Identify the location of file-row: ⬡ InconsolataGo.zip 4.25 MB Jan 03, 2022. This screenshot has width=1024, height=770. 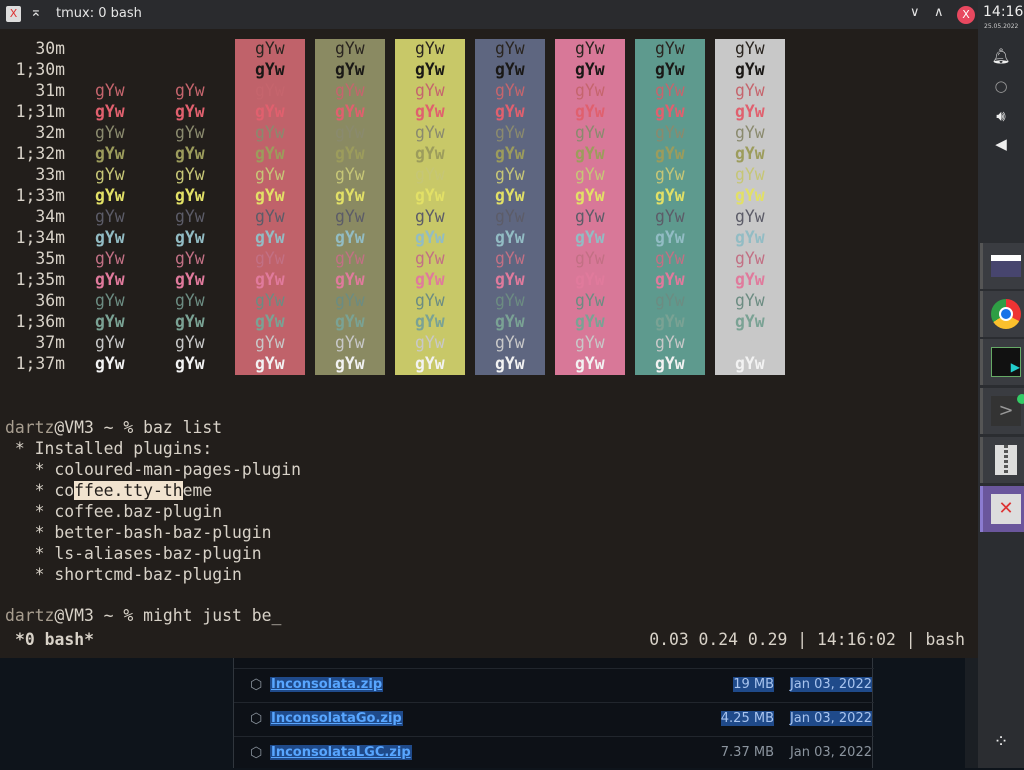
(554, 719).